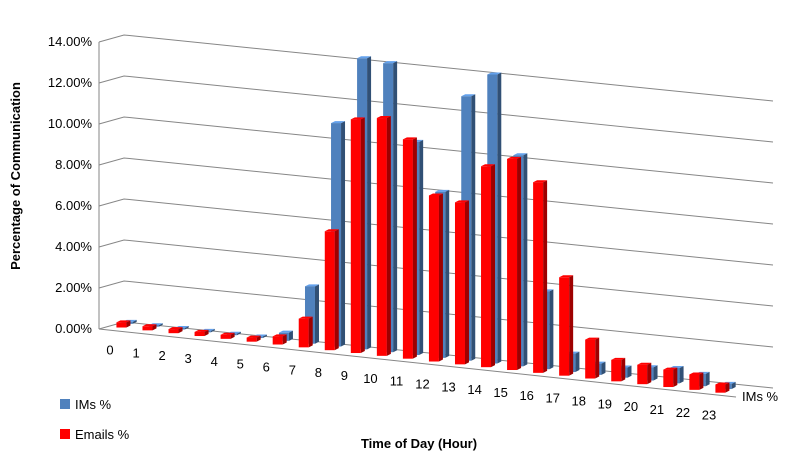 Image resolution: width=792 pixels, height=472 pixels. What do you see at coordinates (95, 419) in the screenshot?
I see `legend: IMs % Emails %` at bounding box center [95, 419].